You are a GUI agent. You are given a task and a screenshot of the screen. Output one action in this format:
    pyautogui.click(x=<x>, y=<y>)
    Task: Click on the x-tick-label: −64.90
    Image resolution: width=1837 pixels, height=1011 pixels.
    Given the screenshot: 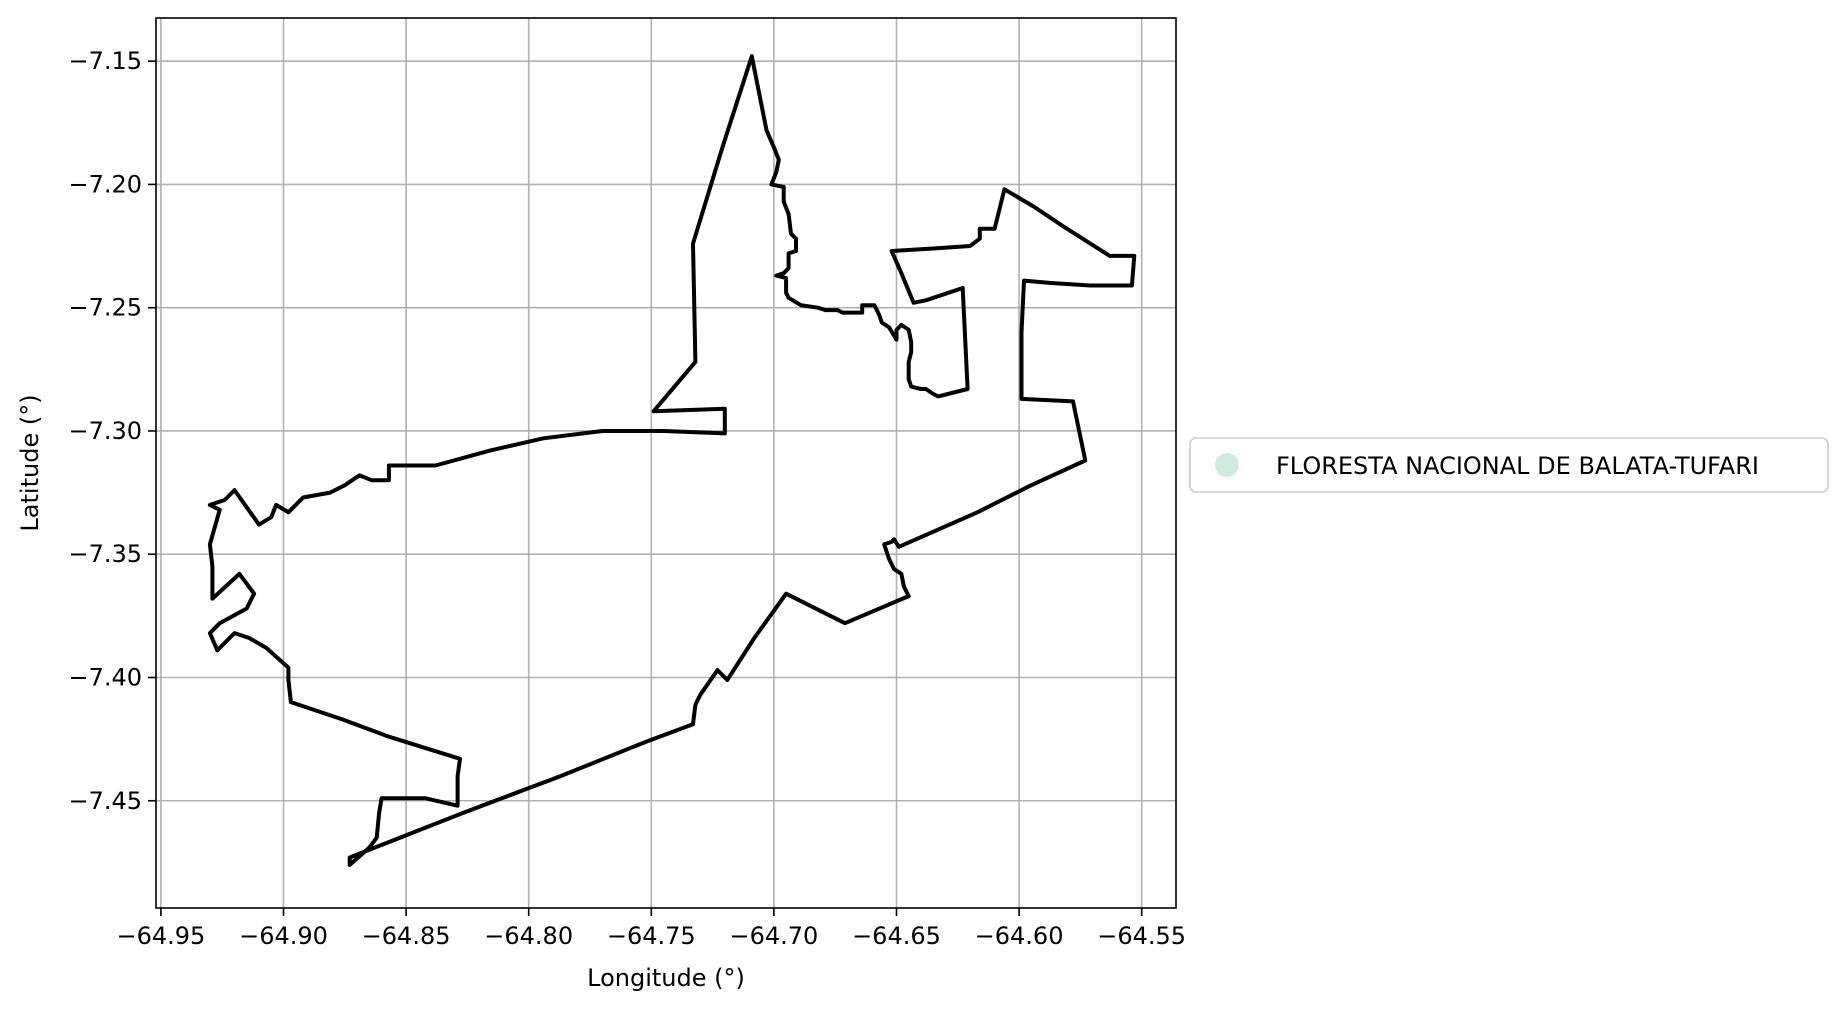 What is the action you would take?
    pyautogui.click(x=283, y=936)
    